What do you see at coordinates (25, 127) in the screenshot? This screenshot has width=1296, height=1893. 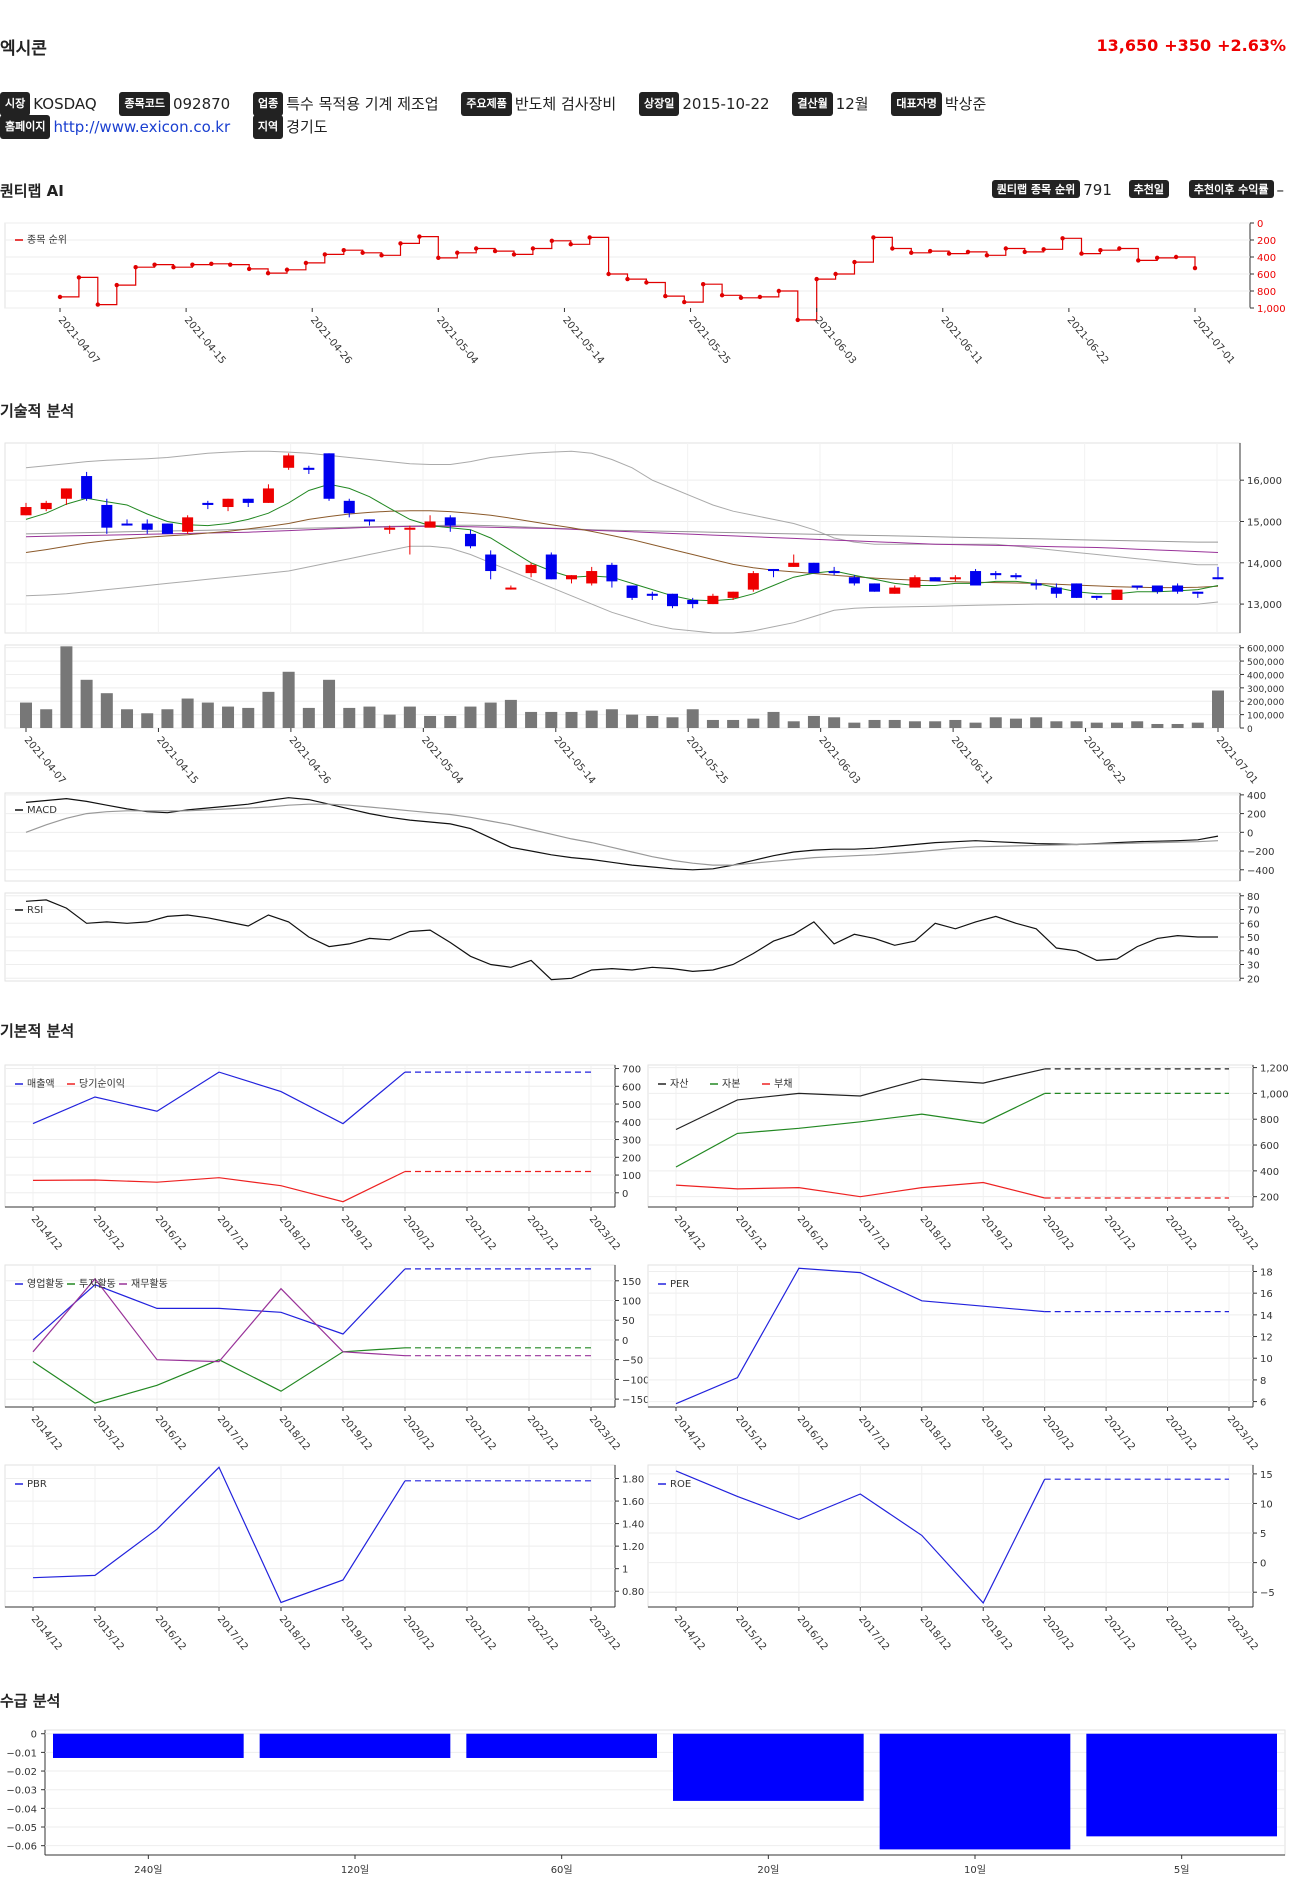 I see `homepage-label: 홈페이지` at bounding box center [25, 127].